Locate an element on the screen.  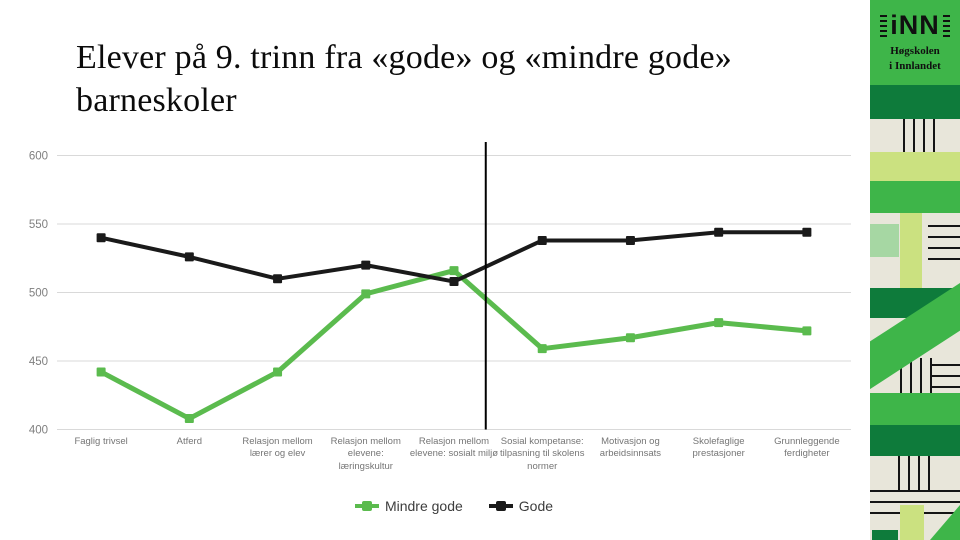
x-axis-label: Relasjon mellom elevene: sosialt miljø is located at coordinates (454, 448).